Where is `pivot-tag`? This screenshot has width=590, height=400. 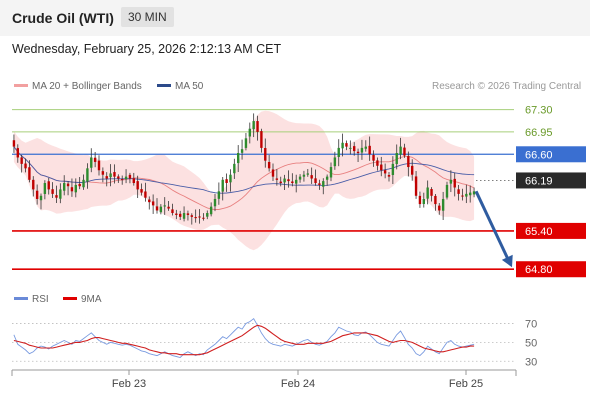 pivot-tag is located at coordinates (551, 154).